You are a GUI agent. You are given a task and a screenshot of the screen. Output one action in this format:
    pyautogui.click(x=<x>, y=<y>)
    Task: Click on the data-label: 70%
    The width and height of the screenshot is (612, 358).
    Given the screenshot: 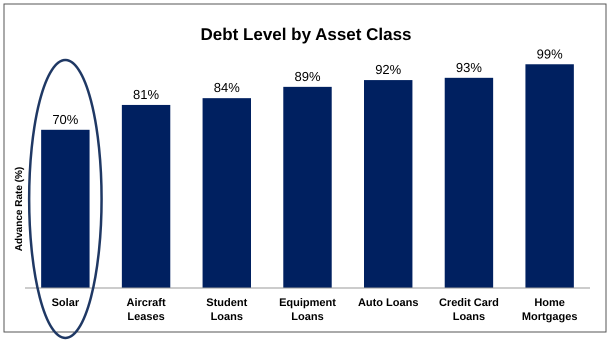 What is the action you would take?
    pyautogui.click(x=65, y=119)
    